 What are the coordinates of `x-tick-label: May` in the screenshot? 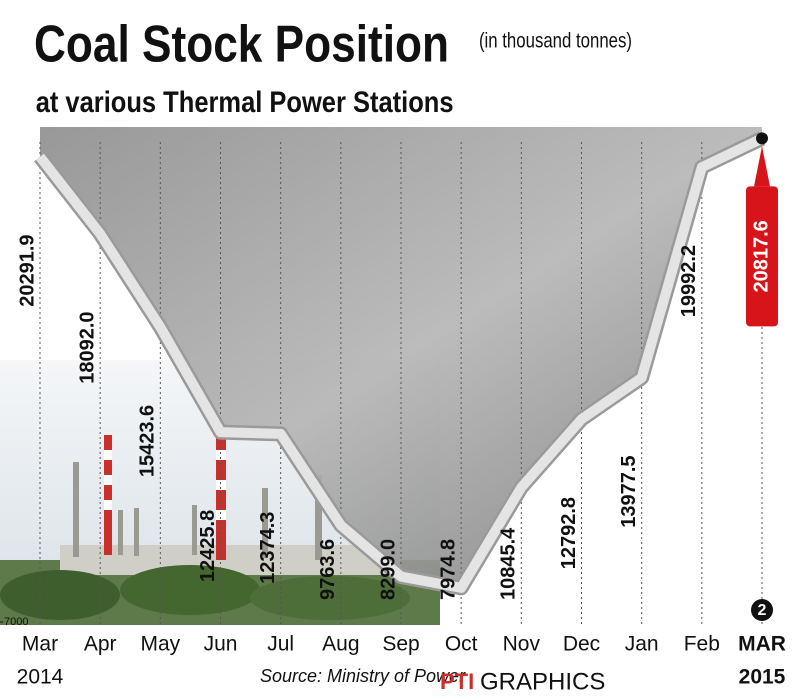 It's located at (160, 644).